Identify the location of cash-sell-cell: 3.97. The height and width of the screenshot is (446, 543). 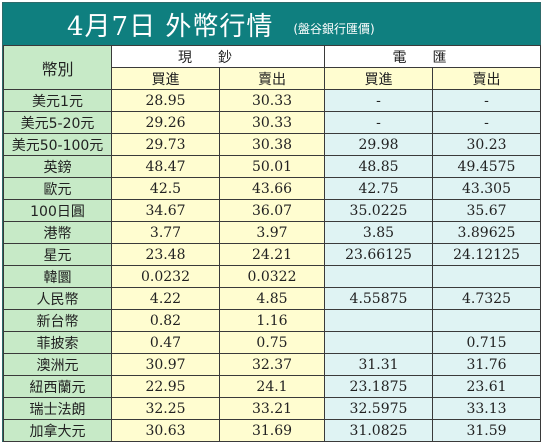
(272, 232).